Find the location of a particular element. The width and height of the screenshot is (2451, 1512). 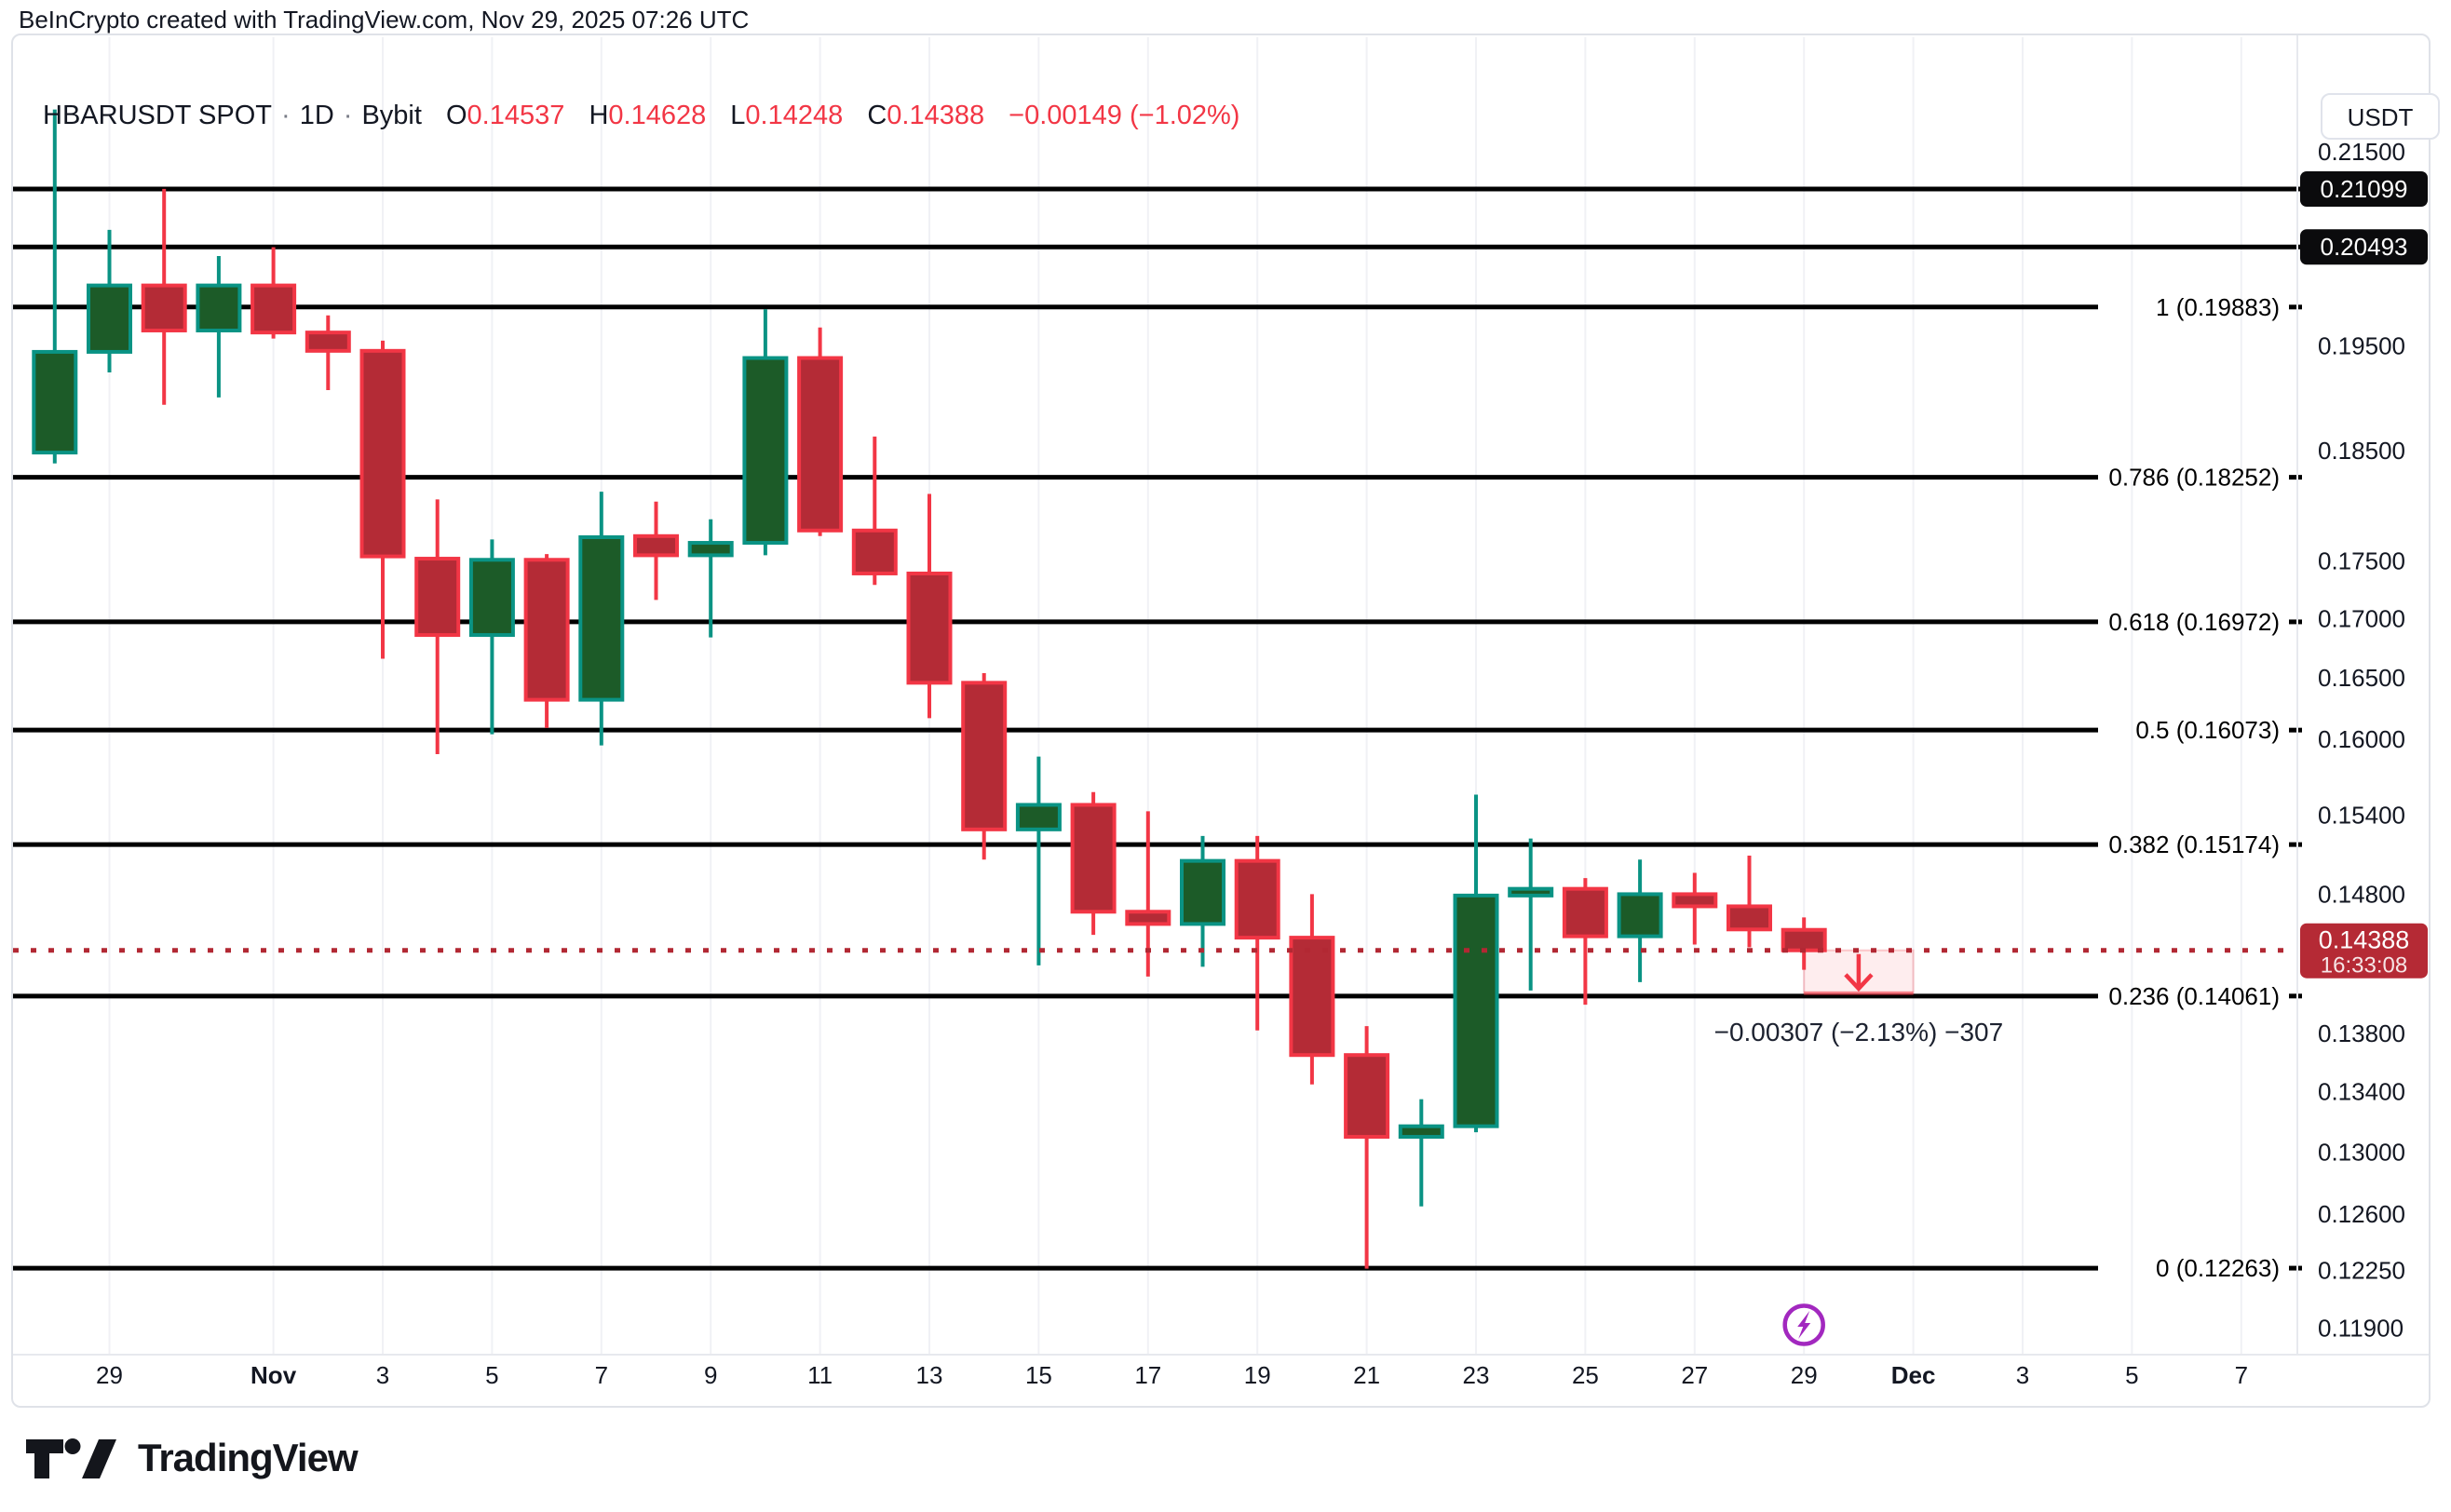

price-axis-label: 0.12600 is located at coordinates (2361, 1214).